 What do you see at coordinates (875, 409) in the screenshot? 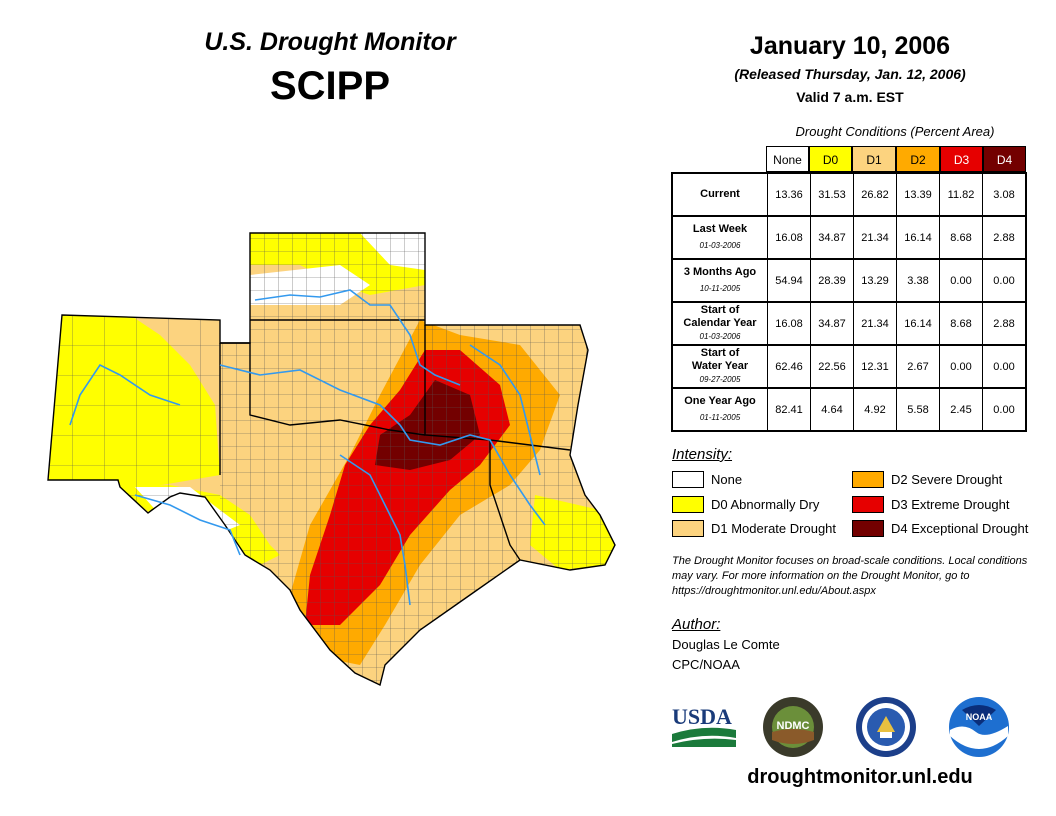
I see `cell-value: 4.92` at bounding box center [875, 409].